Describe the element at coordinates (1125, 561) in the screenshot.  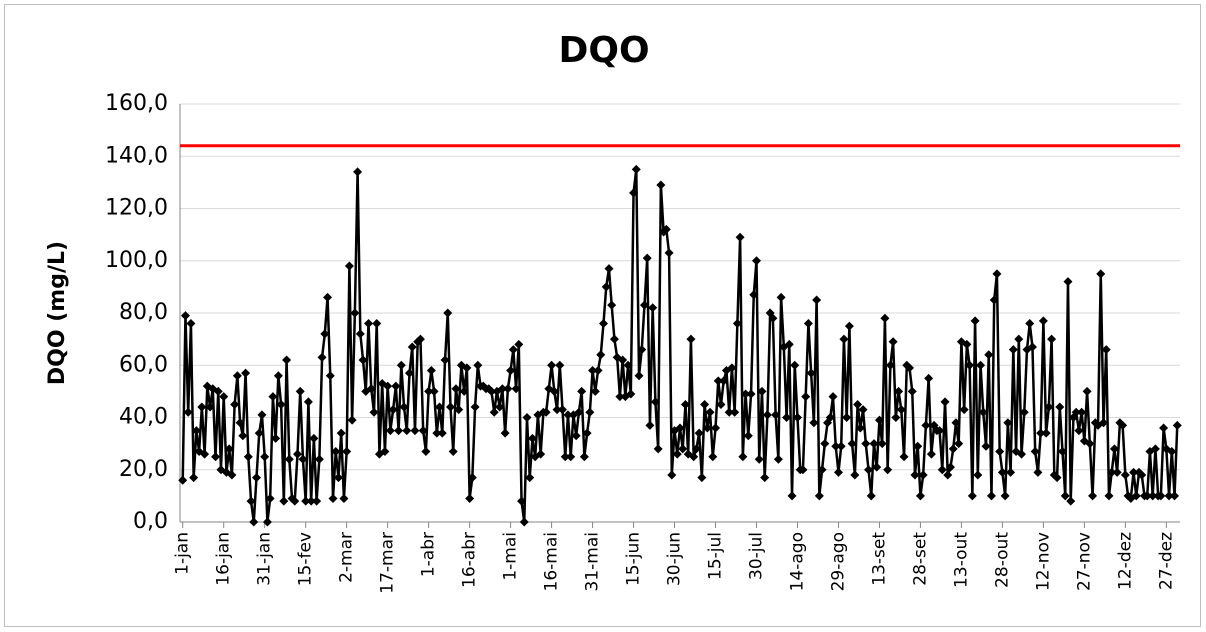
I see `x-tick-label: 12-dez` at that location.